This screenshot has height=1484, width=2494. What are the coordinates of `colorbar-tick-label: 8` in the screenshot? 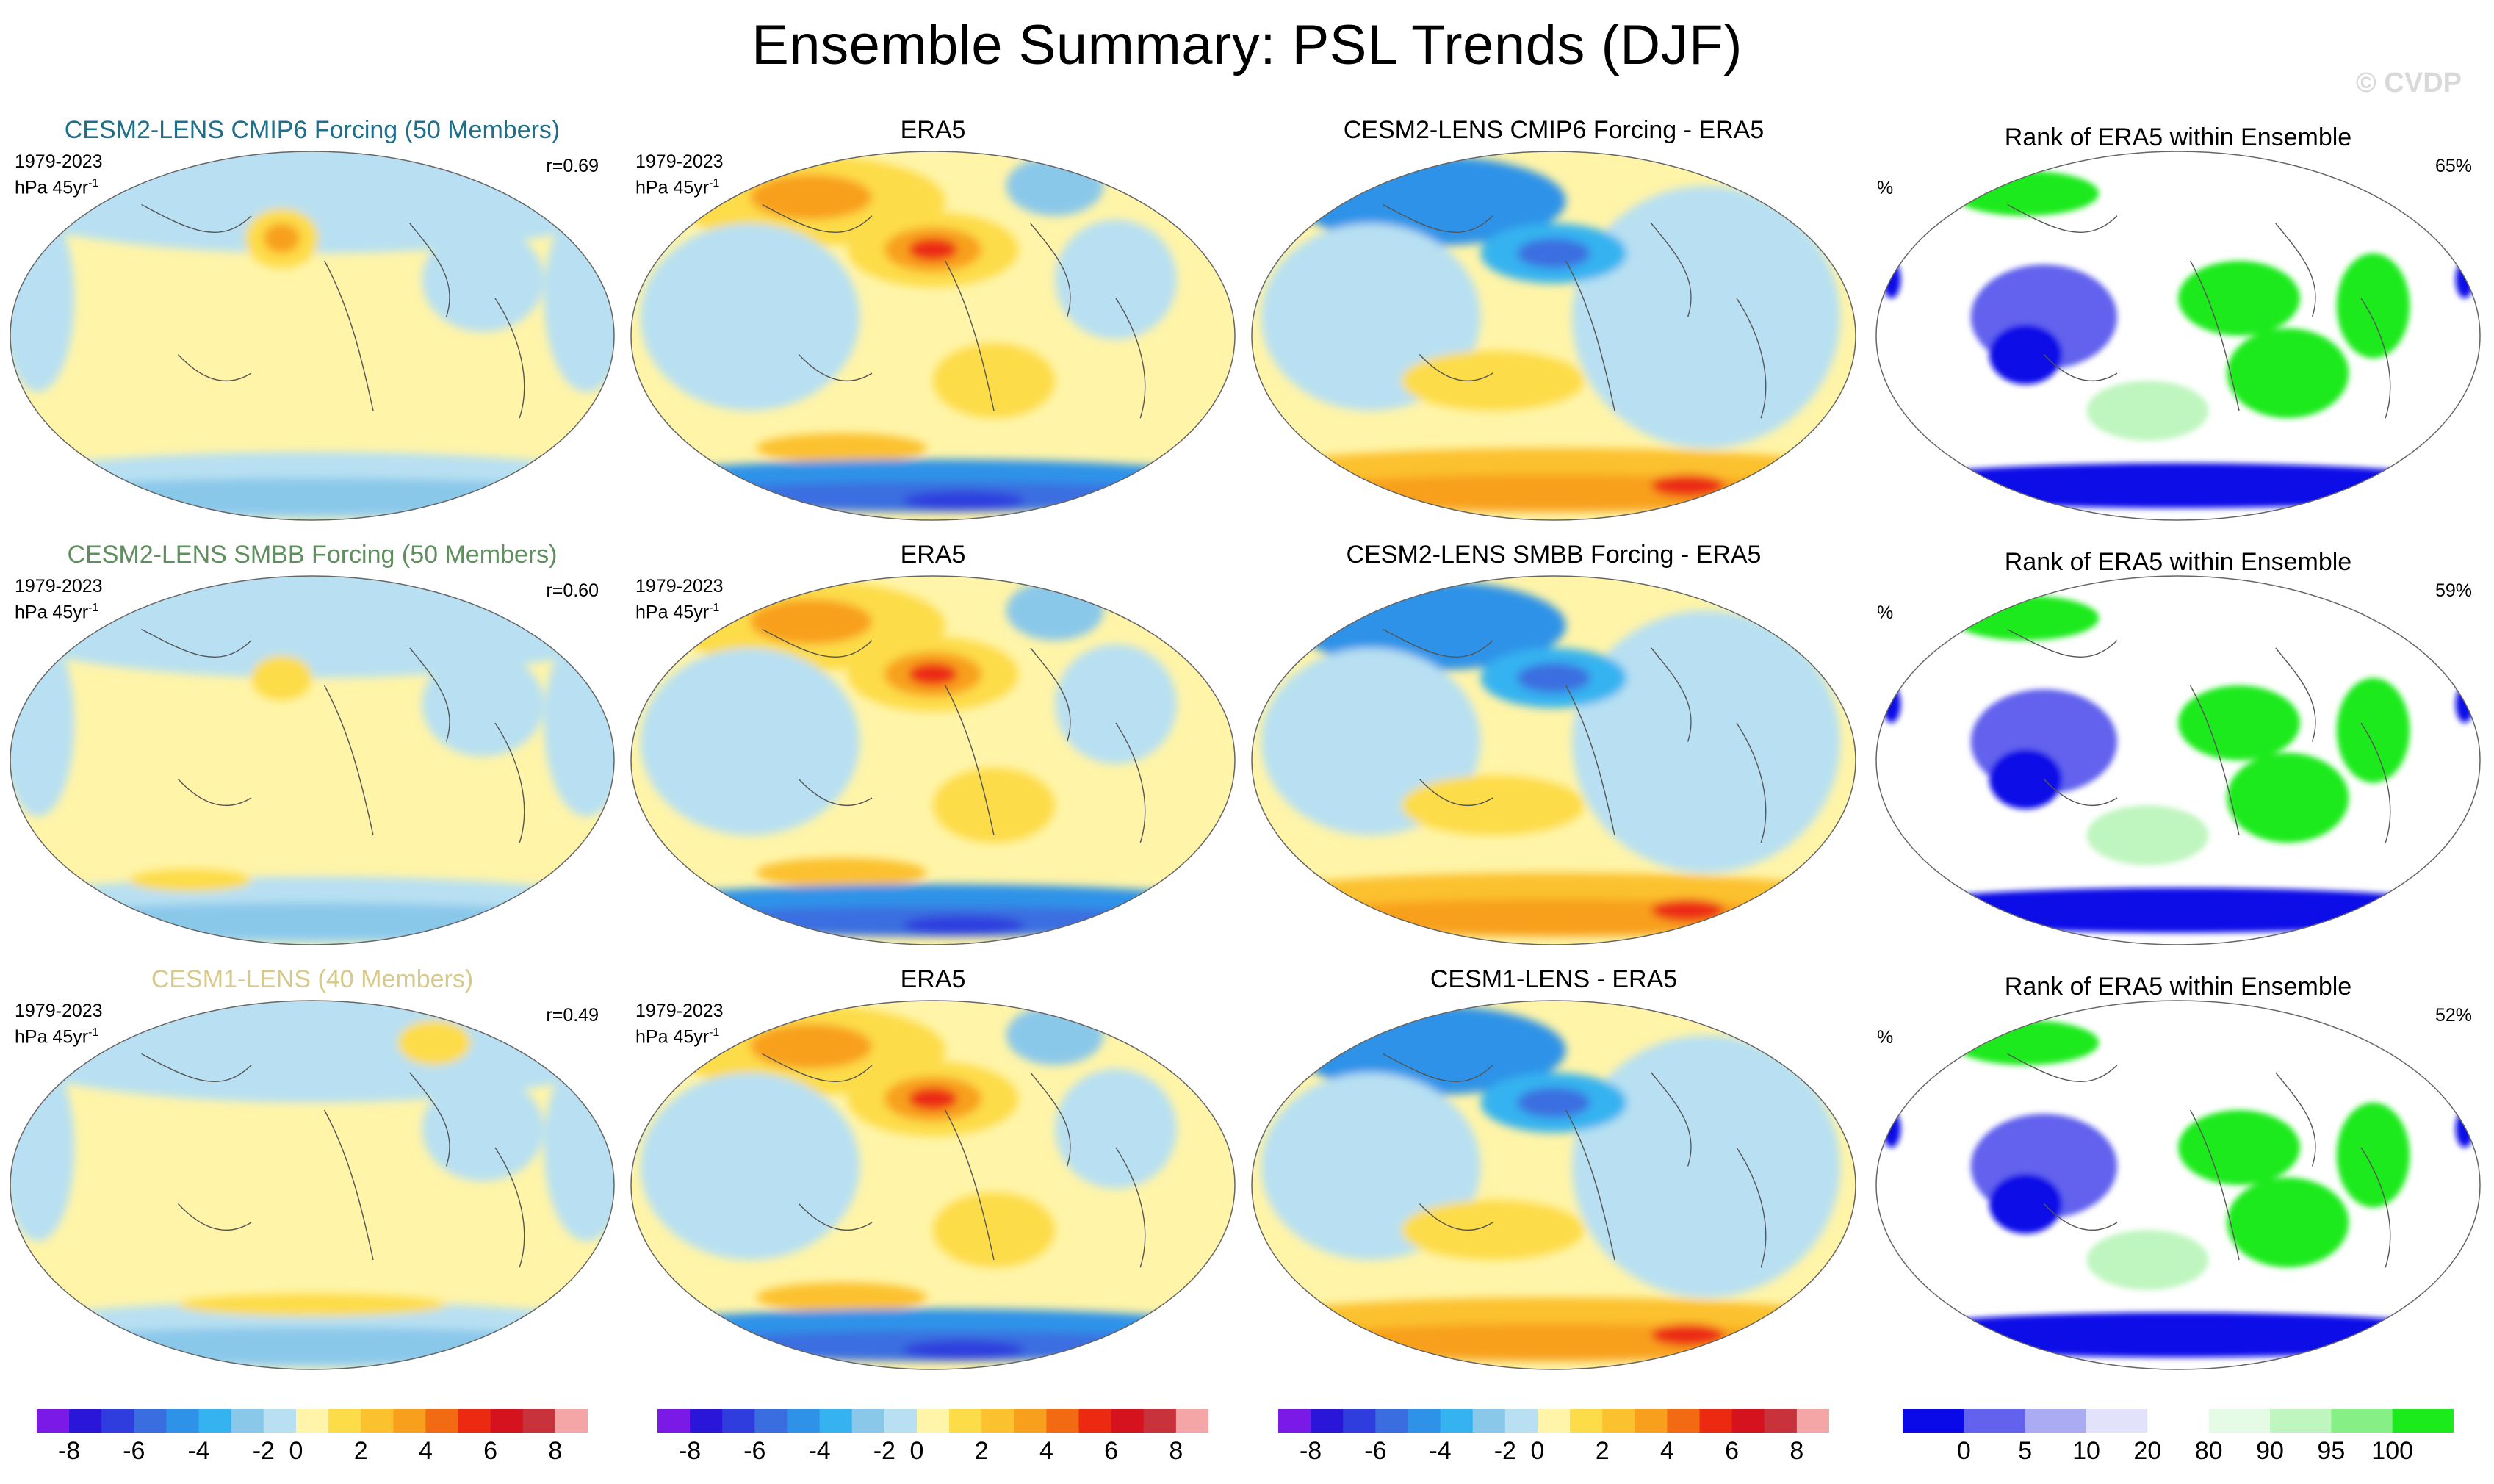 It's located at (1797, 1451).